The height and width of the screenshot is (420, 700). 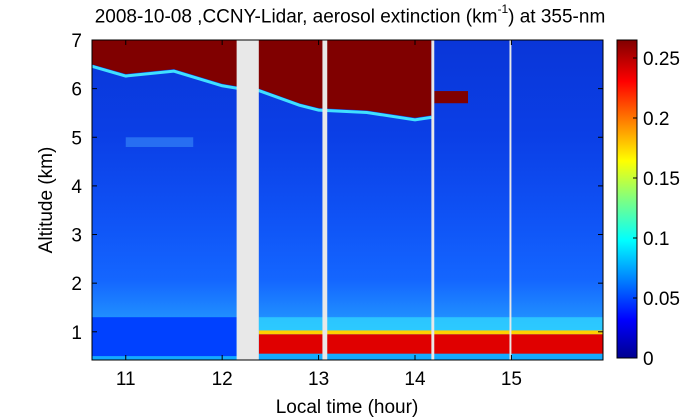 What do you see at coordinates (557, 17) in the screenshot?
I see `title-suffix: ) at 355-nm` at bounding box center [557, 17].